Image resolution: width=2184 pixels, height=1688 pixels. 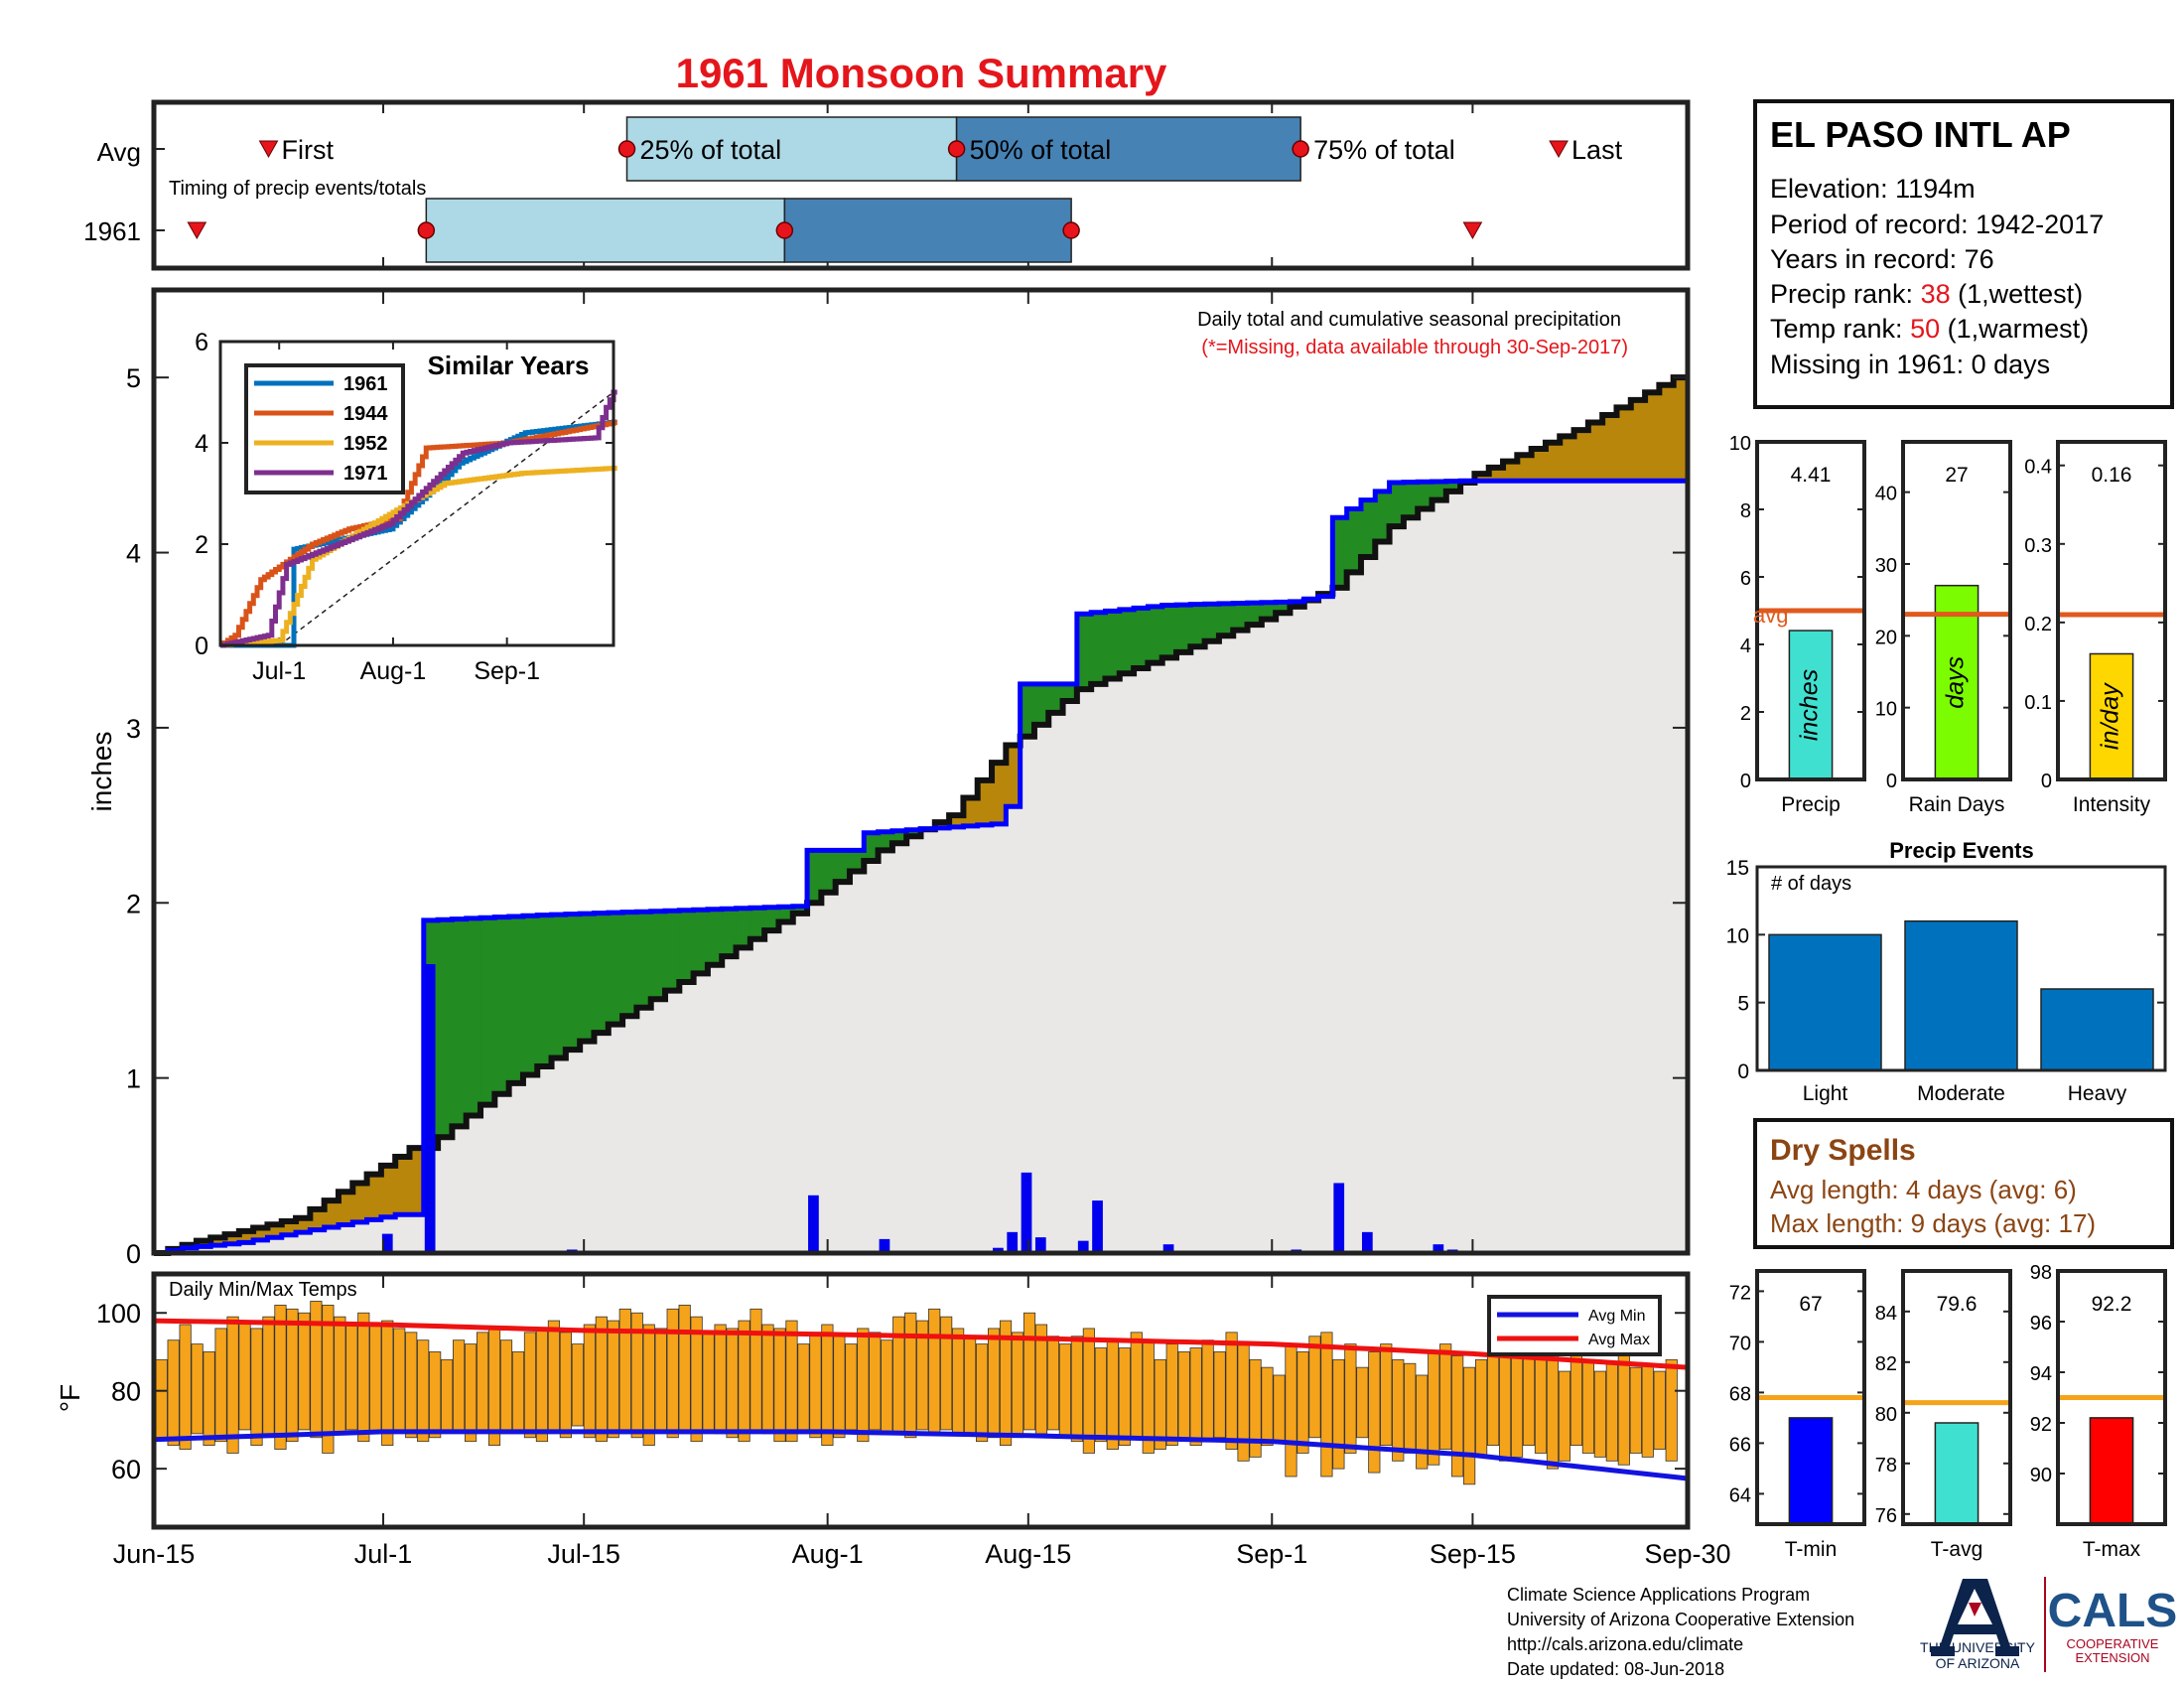 I want to click on tmin-chart: 64 66 68 70 72 67 T-min, so click(x=1797, y=1415).